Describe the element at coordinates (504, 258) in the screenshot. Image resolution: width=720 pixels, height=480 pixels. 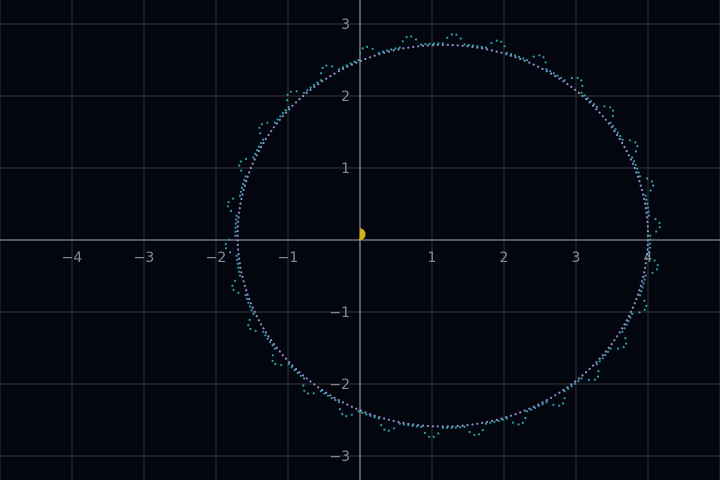
I see `x-tick-label: 2` at that location.